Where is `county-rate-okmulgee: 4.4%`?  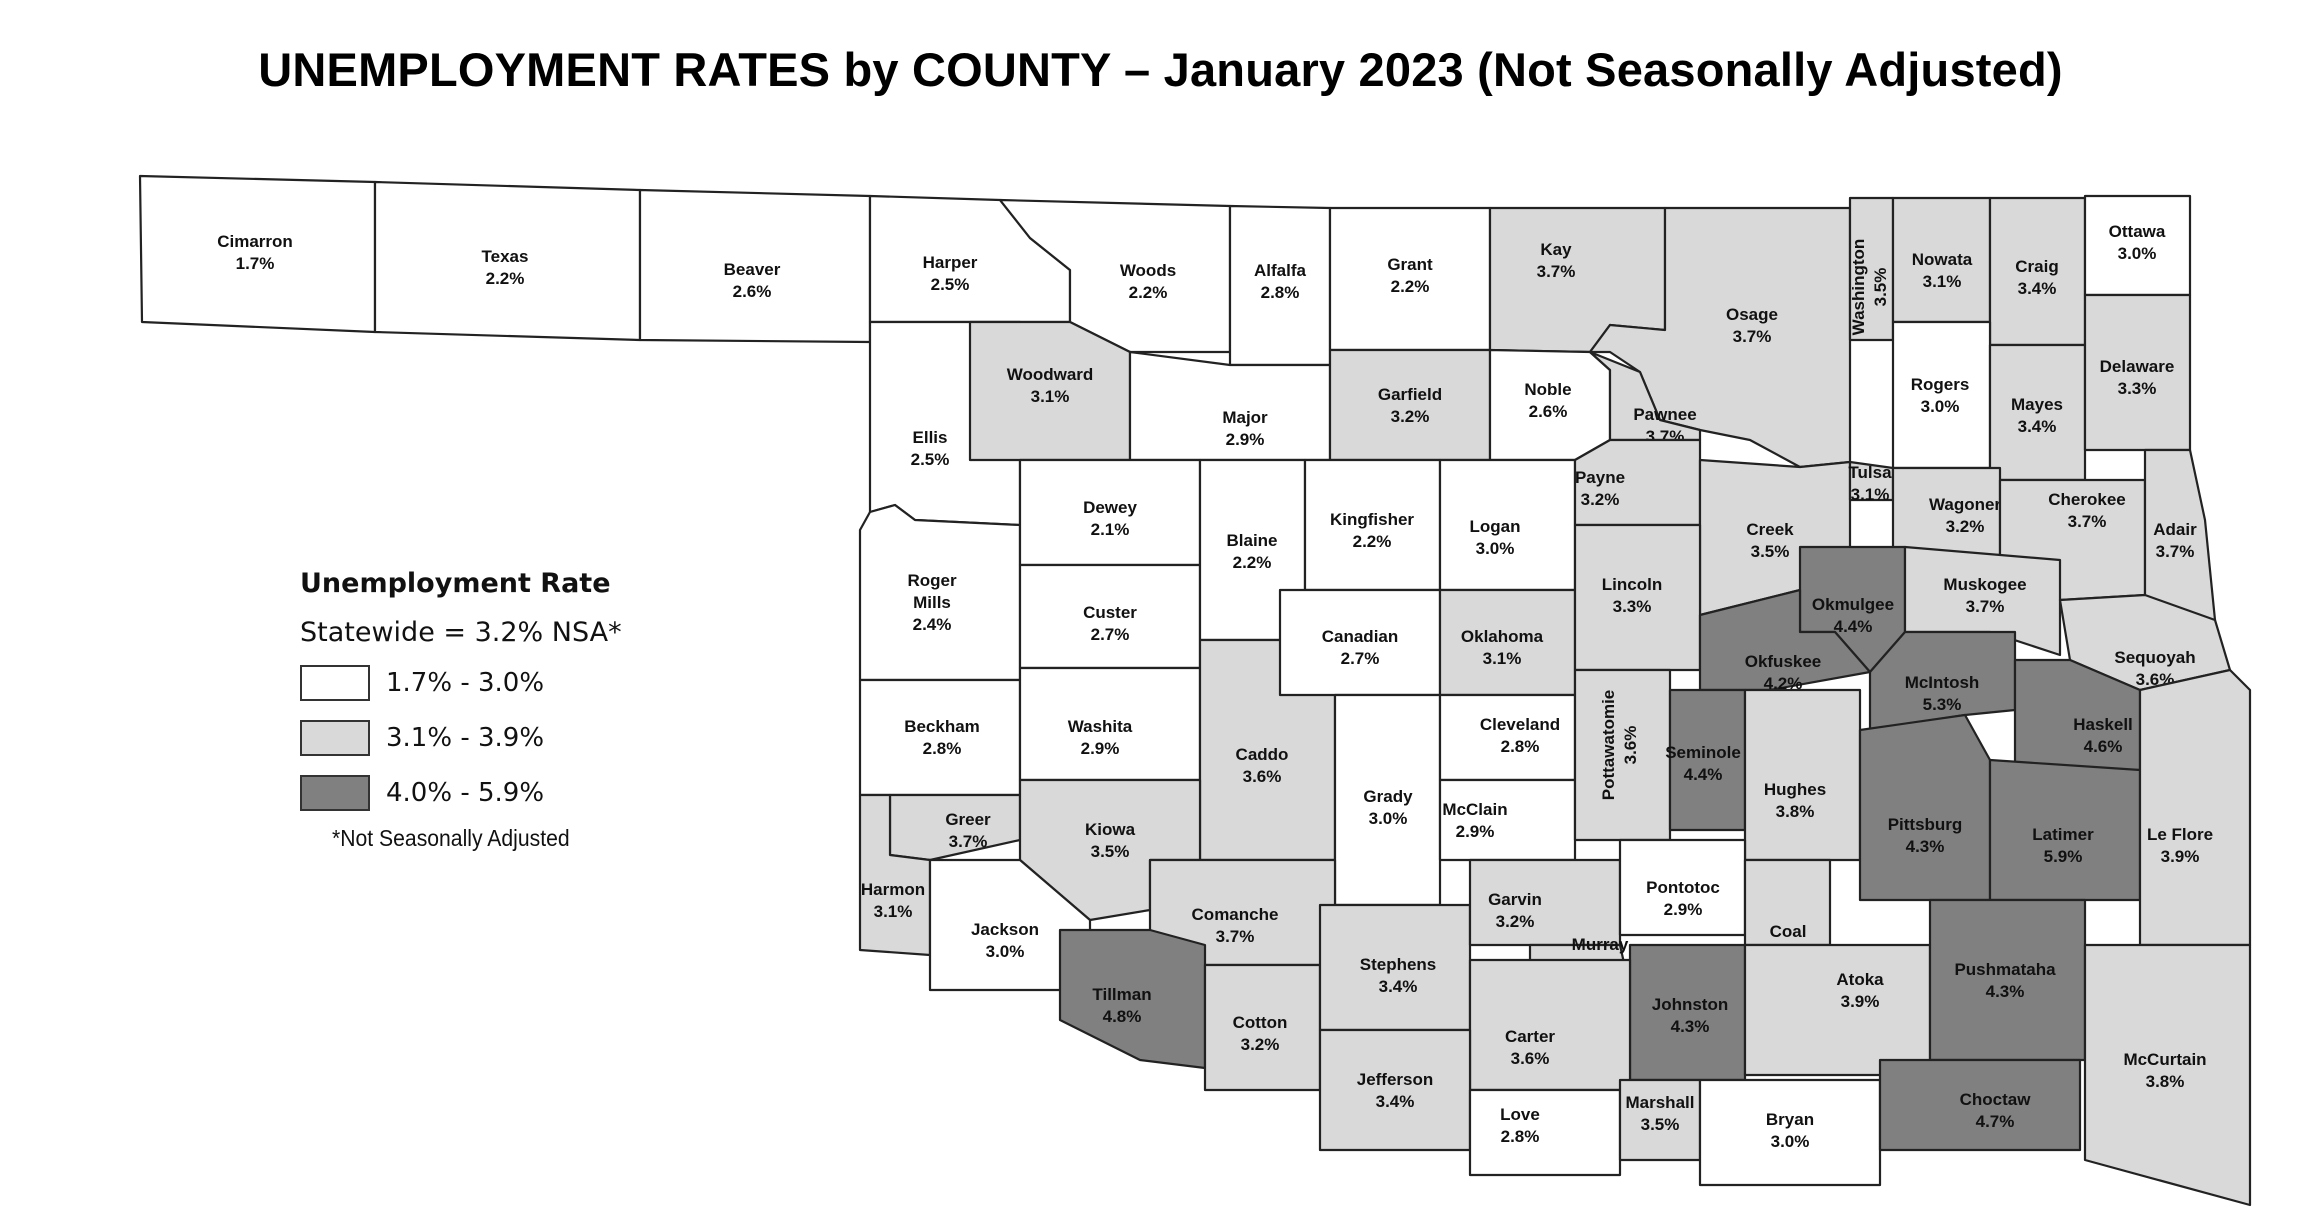 county-rate-okmulgee: 4.4% is located at coordinates (1853, 626).